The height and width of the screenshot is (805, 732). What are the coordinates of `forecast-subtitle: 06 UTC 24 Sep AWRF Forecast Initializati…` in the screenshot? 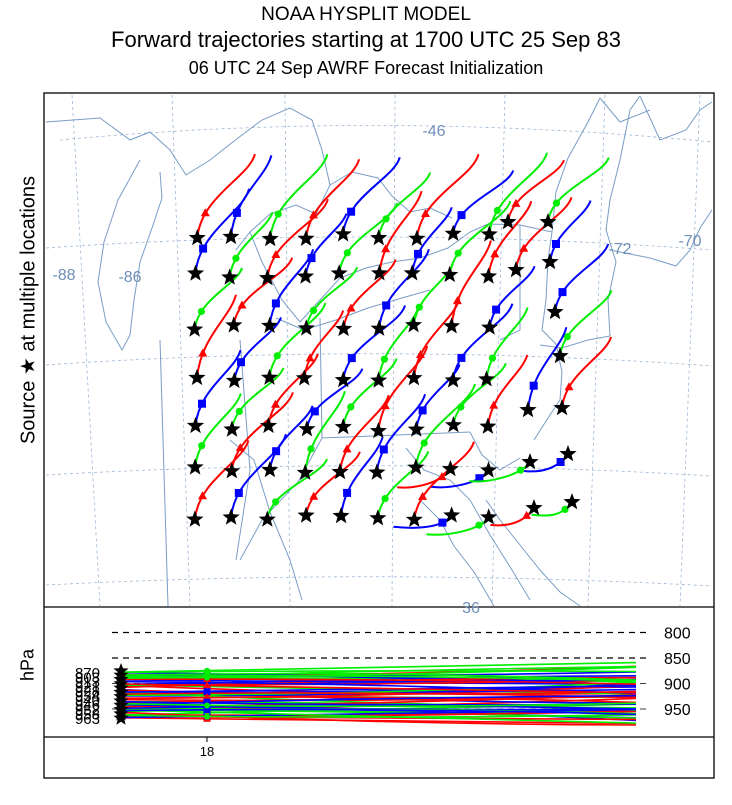 It's located at (366, 68).